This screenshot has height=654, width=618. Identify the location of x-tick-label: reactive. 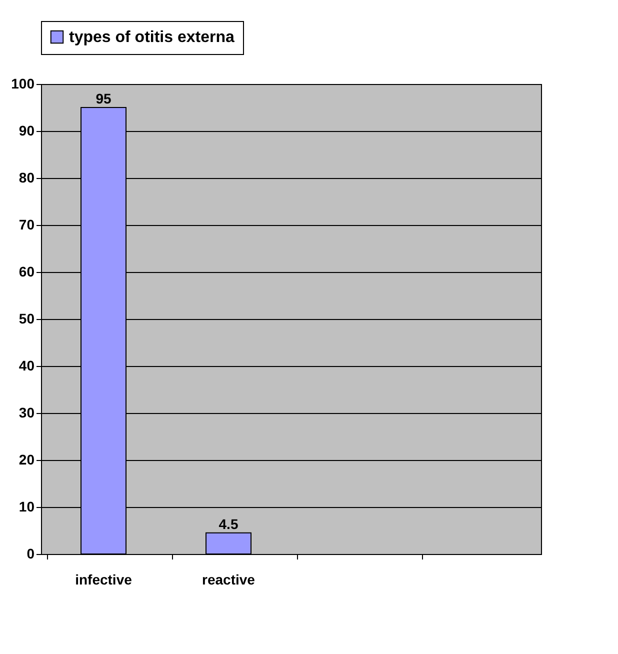
(229, 580).